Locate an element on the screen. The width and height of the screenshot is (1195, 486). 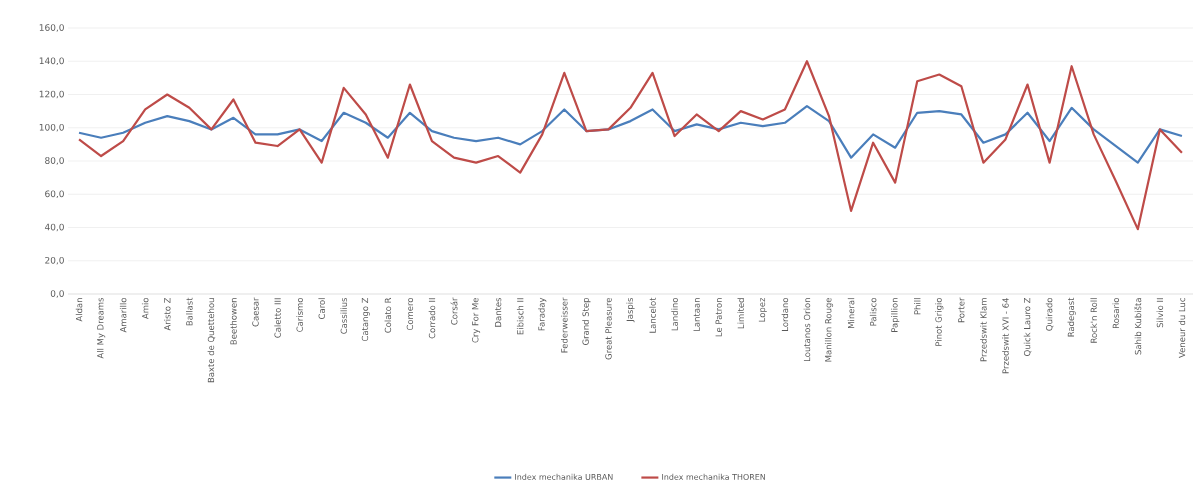
x-tick-label: Catango Z is located at coordinates (365, 319).